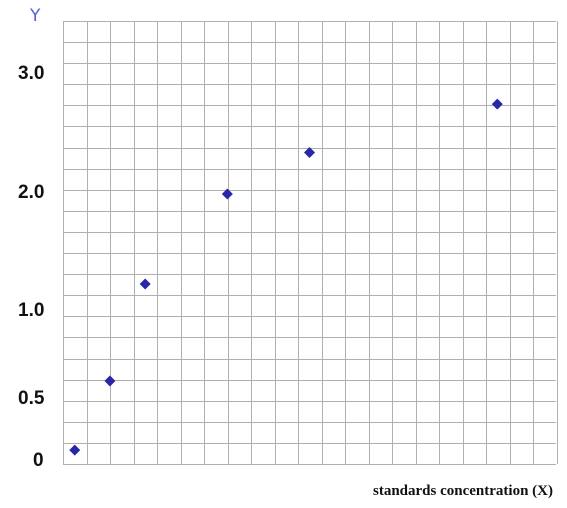  What do you see at coordinates (38, 460) in the screenshot?
I see `y-tick-label: 0` at bounding box center [38, 460].